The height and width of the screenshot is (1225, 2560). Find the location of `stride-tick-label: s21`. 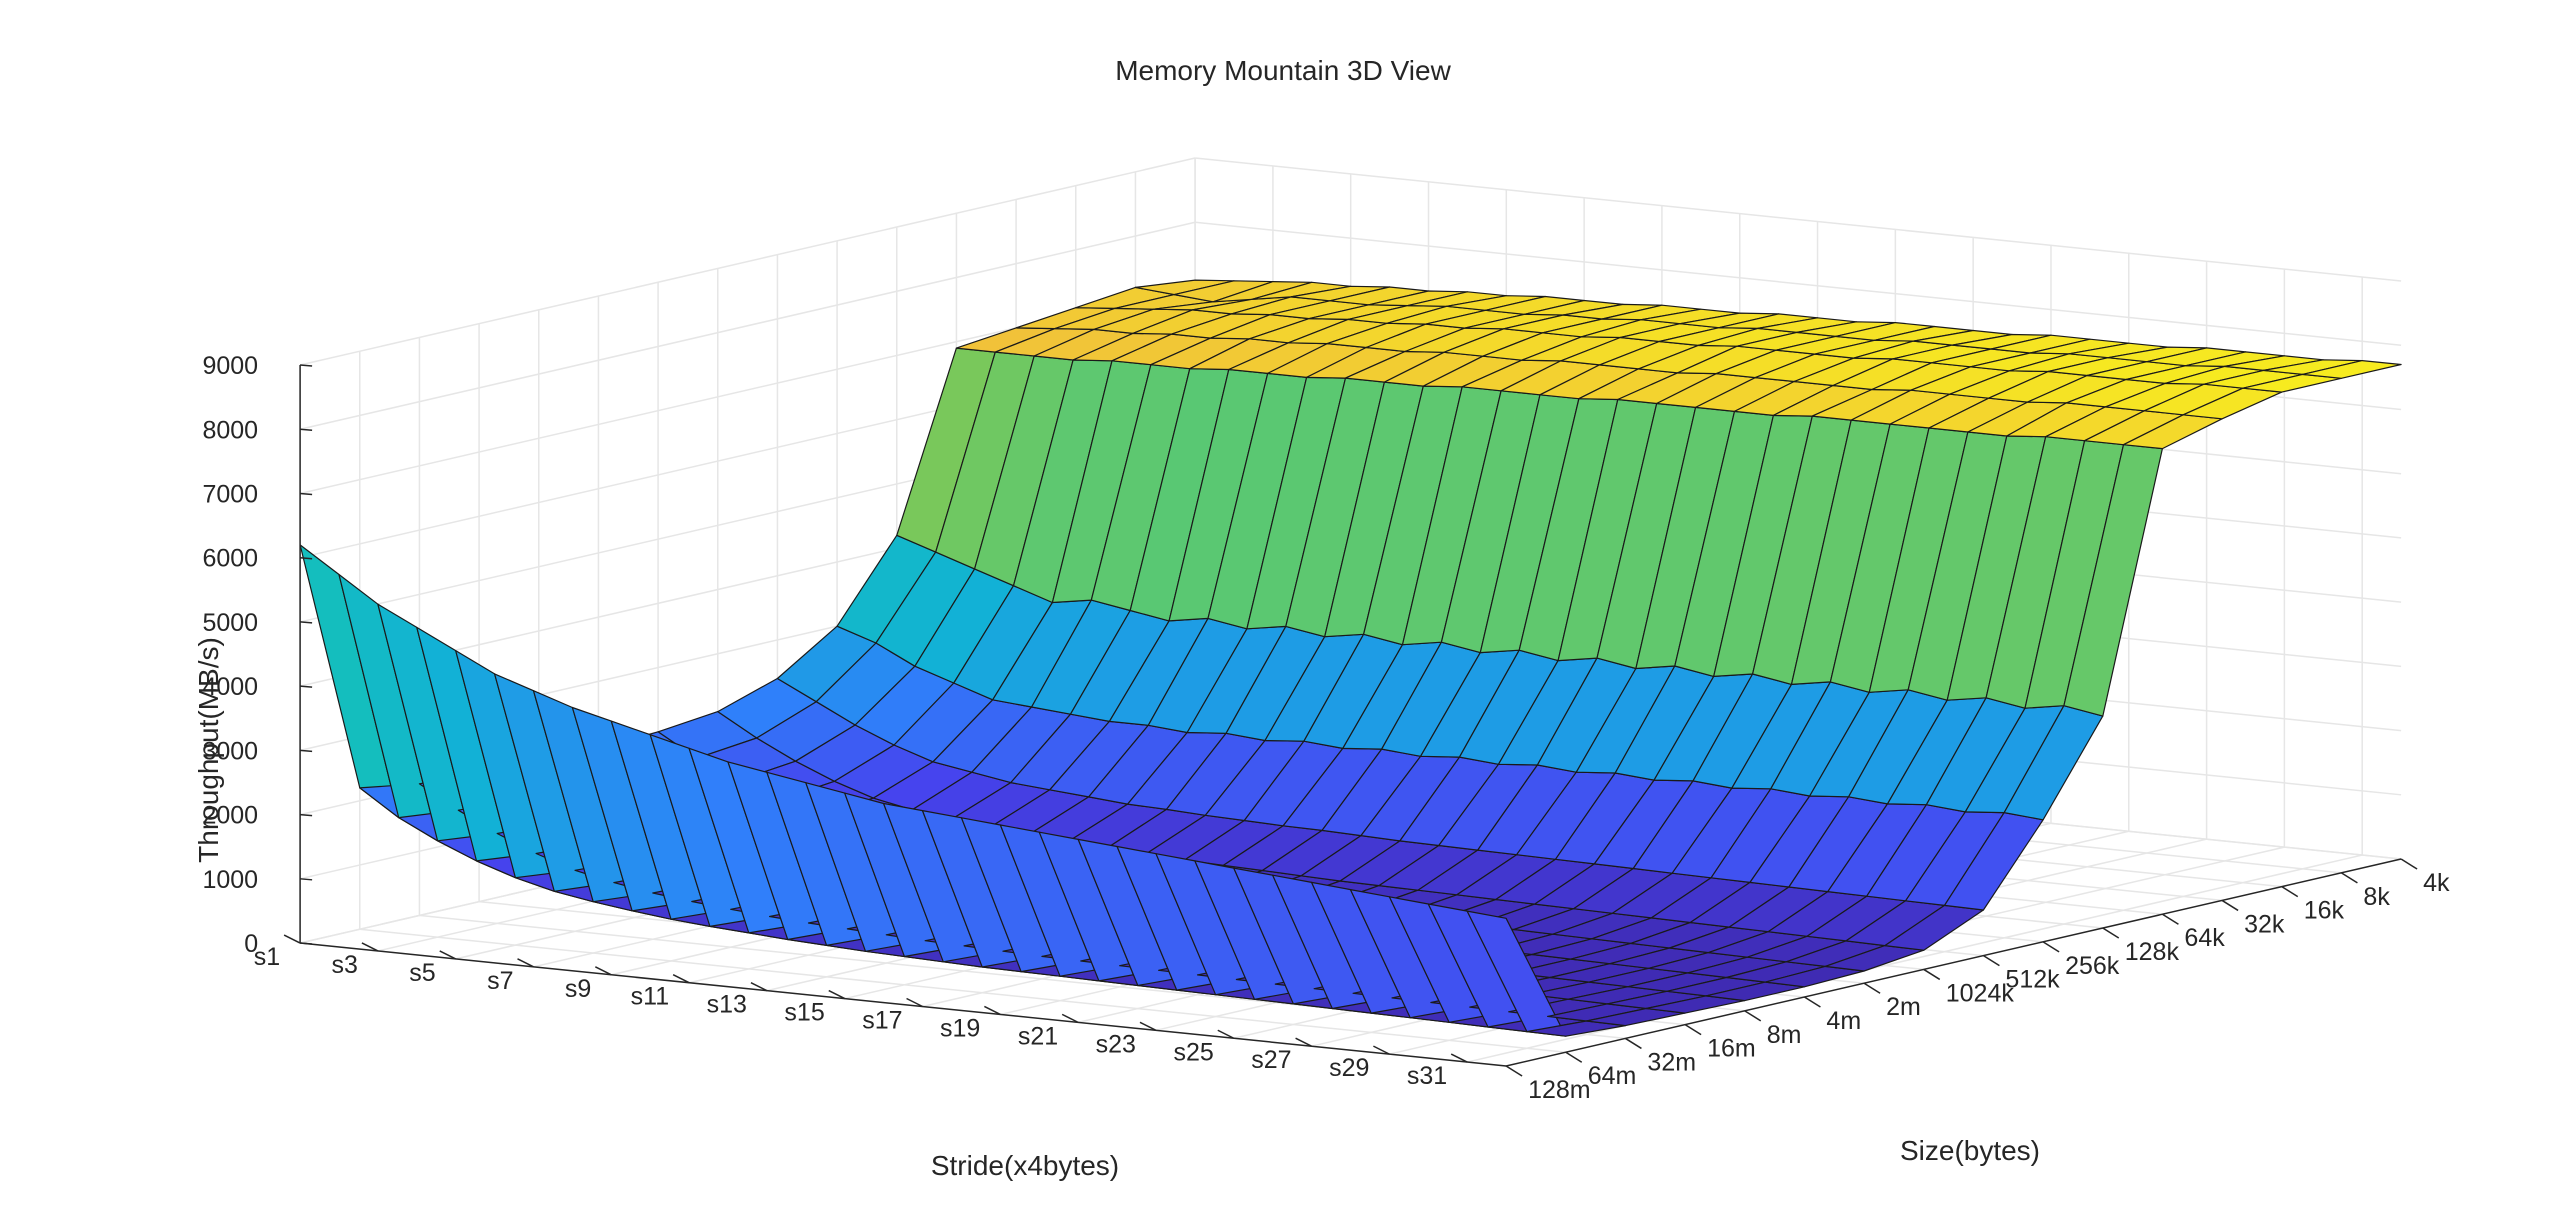

stride-tick-label: s21 is located at coordinates (1038, 1036).